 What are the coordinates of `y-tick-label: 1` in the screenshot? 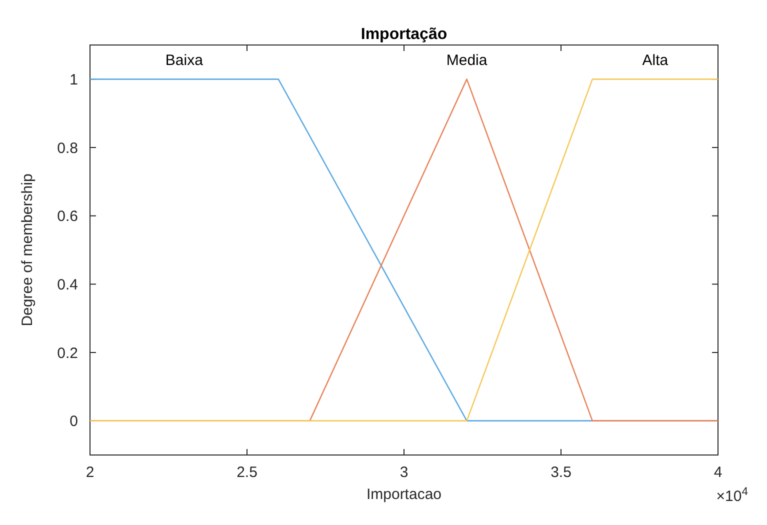 It's located at (74, 79).